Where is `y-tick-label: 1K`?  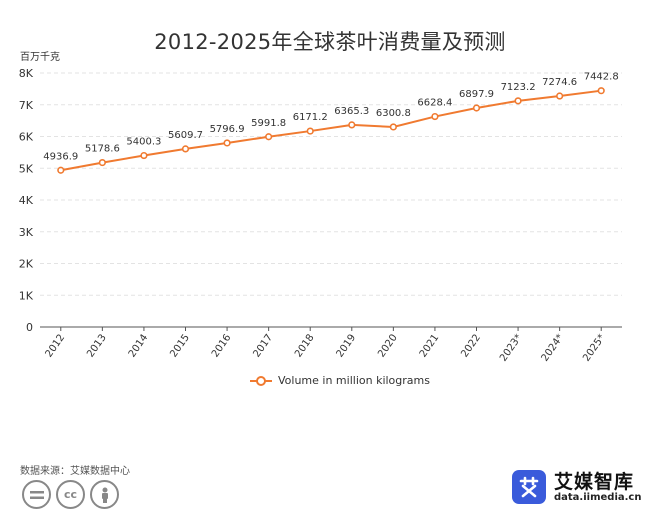
y-tick-label: 1K is located at coordinates (26, 295).